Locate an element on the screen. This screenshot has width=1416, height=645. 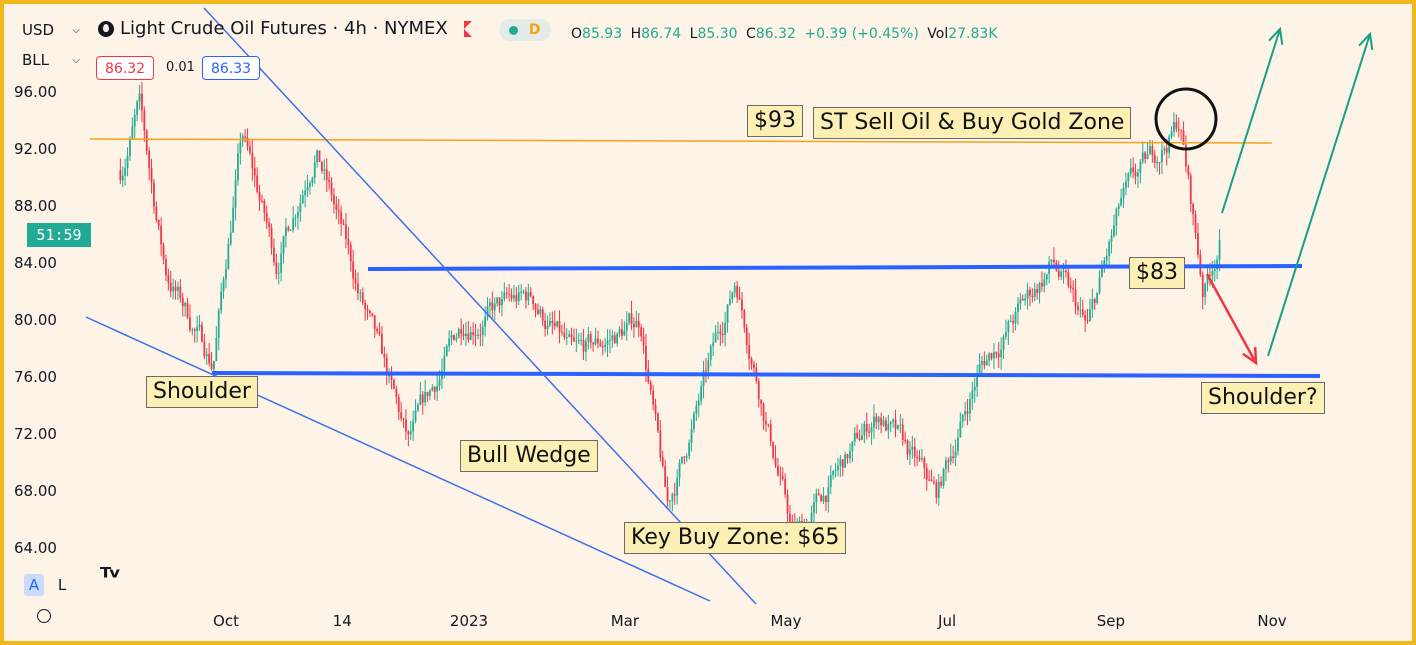
unit-select: BLL ⌵ is located at coordinates (51, 60).